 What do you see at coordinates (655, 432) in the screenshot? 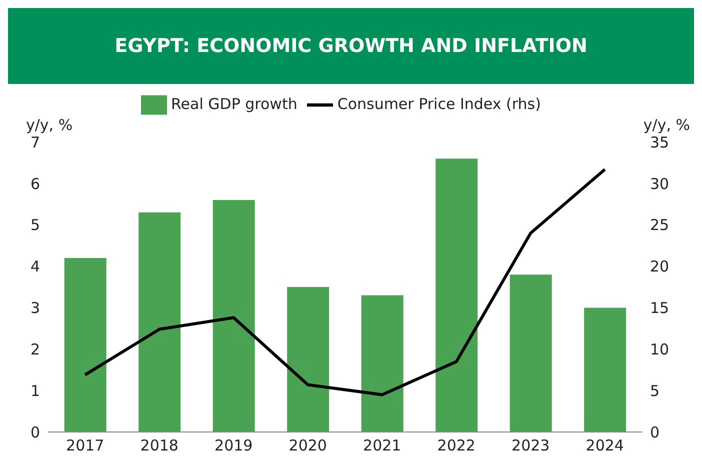
I see `y2-tick-label: 0` at bounding box center [655, 432].